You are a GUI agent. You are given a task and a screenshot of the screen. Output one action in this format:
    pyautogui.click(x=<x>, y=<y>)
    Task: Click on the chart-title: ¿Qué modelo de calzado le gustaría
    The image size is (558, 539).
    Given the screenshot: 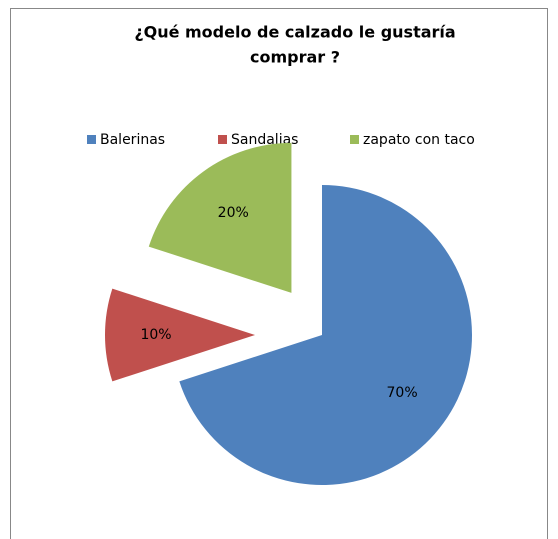 What is the action you would take?
    pyautogui.click(x=294, y=32)
    